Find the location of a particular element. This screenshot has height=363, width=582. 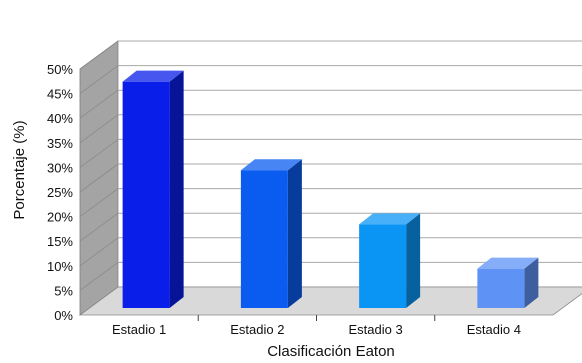

x-tick-labels: Estadio 1 Estadio 2 Estadio 3 Estadio 4 is located at coordinates (316, 329).